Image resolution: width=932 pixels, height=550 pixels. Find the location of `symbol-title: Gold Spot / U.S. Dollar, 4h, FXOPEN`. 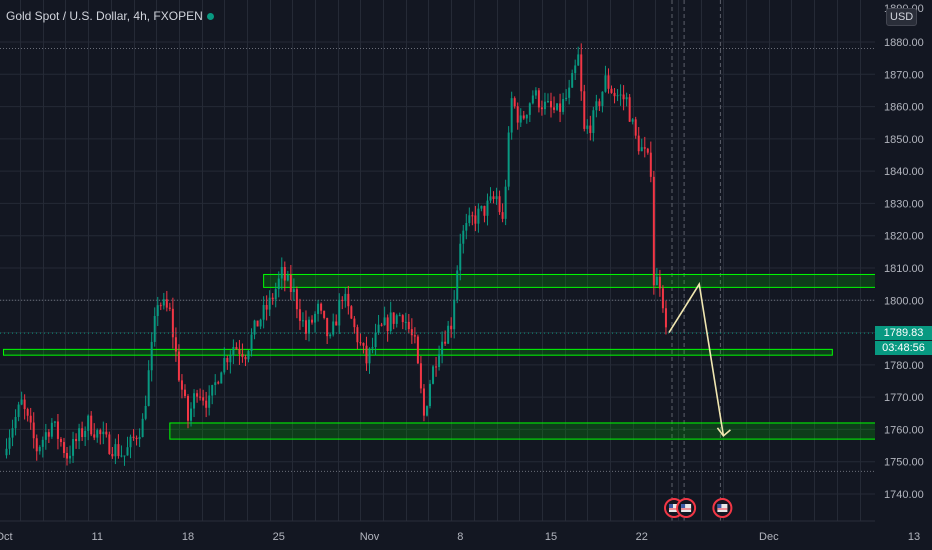

symbol-title: Gold Spot / U.S. Dollar, 4h, FXOPEN is located at coordinates (110, 16).